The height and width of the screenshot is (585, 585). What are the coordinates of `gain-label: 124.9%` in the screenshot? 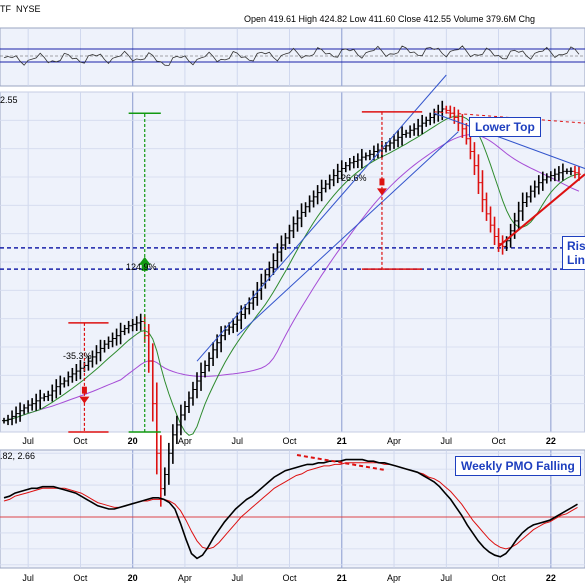 It's located at (141, 267).